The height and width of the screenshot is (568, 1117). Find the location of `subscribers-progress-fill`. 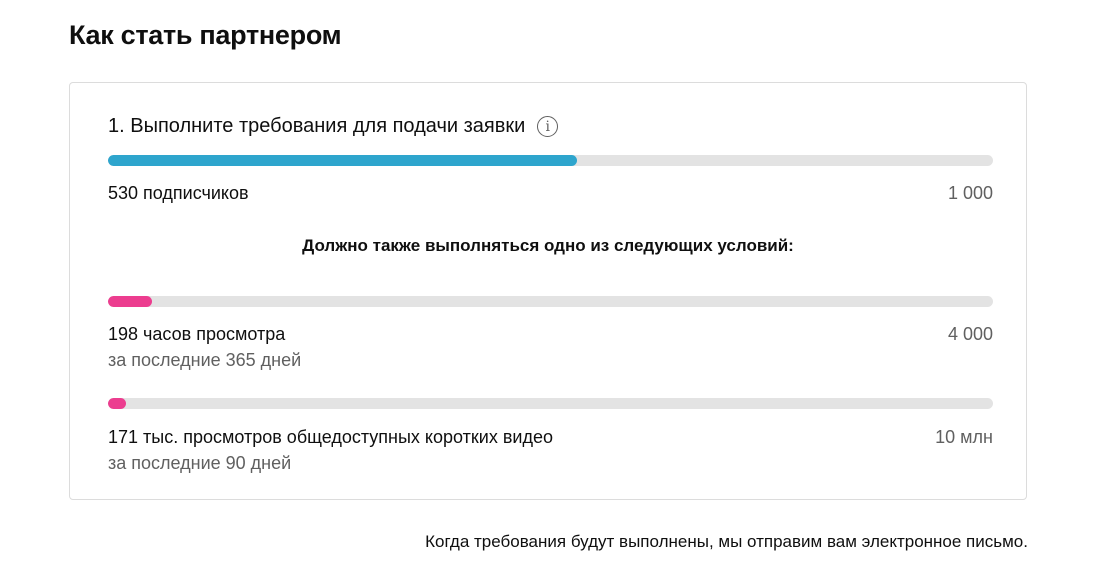

subscribers-progress-fill is located at coordinates (343, 160).